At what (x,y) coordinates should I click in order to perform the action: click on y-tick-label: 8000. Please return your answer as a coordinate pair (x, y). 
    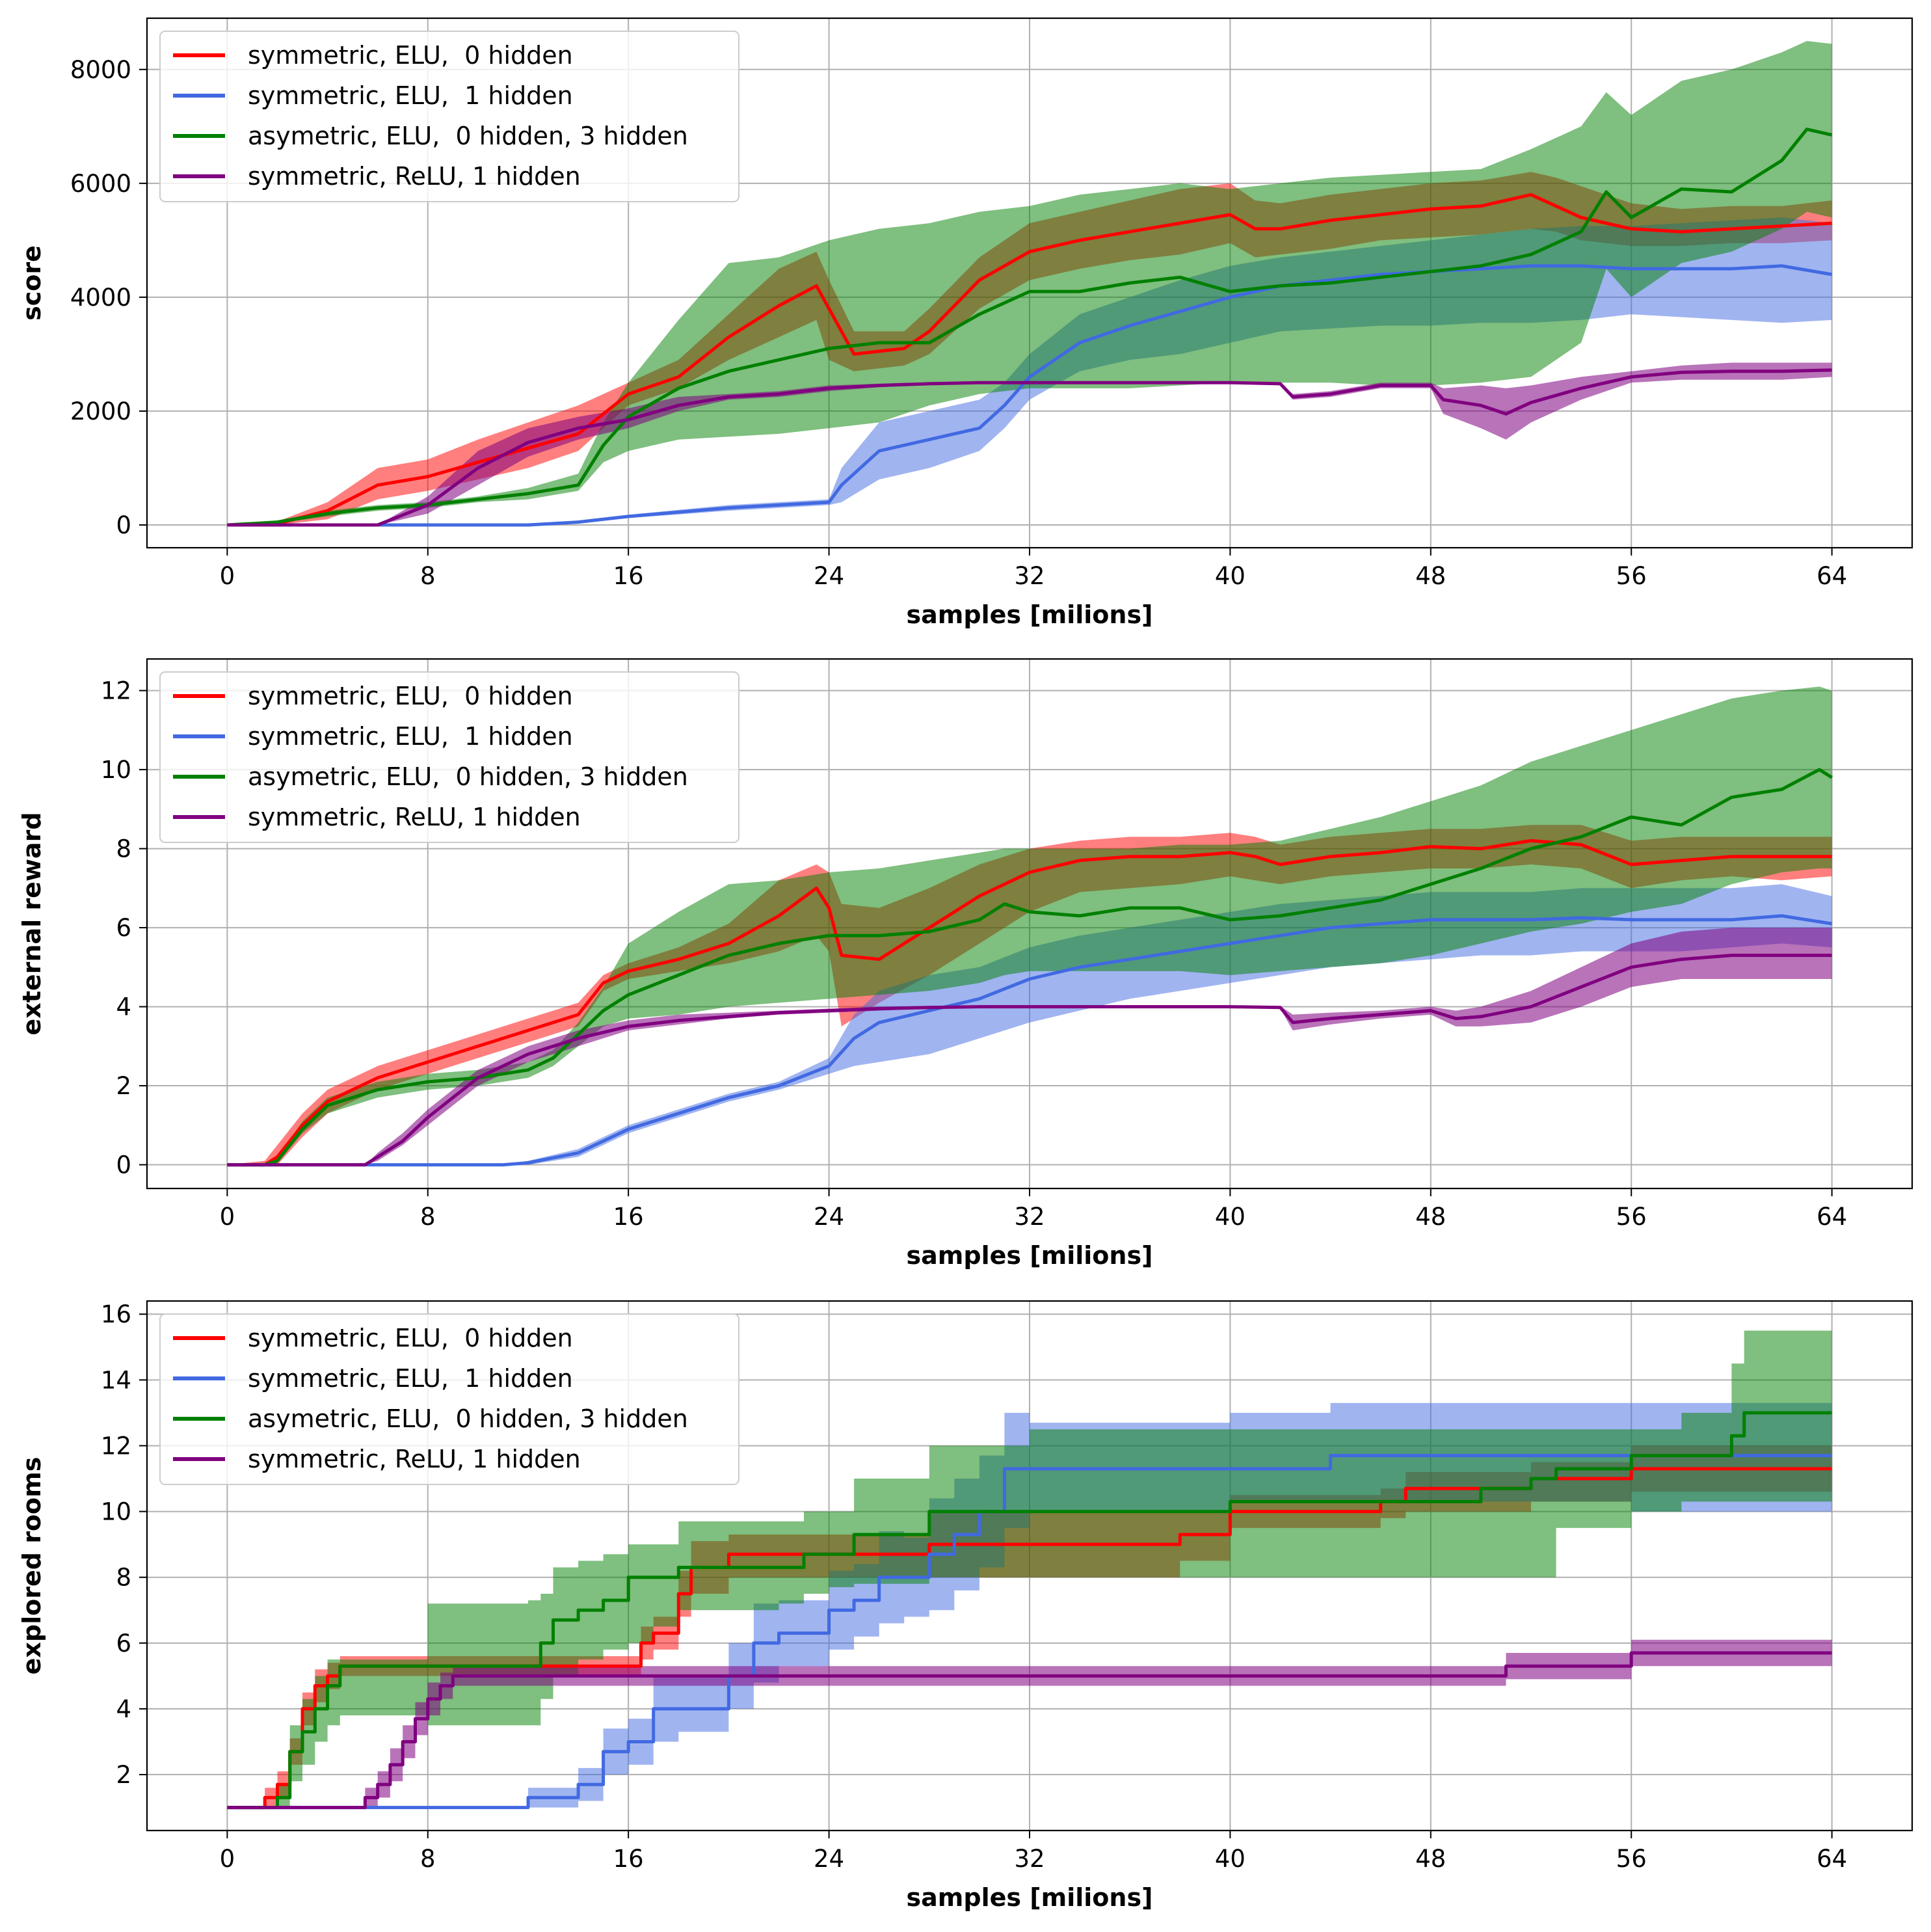
    Looking at the image, I should click on (100, 70).